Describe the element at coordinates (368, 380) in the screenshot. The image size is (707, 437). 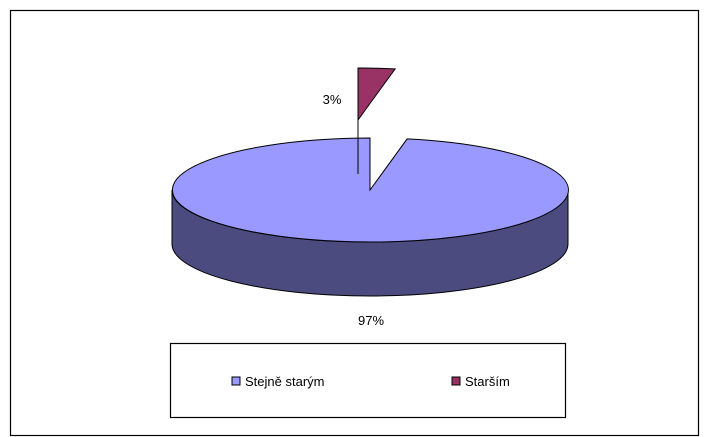
I see `legend: Stejně starým Starším` at that location.